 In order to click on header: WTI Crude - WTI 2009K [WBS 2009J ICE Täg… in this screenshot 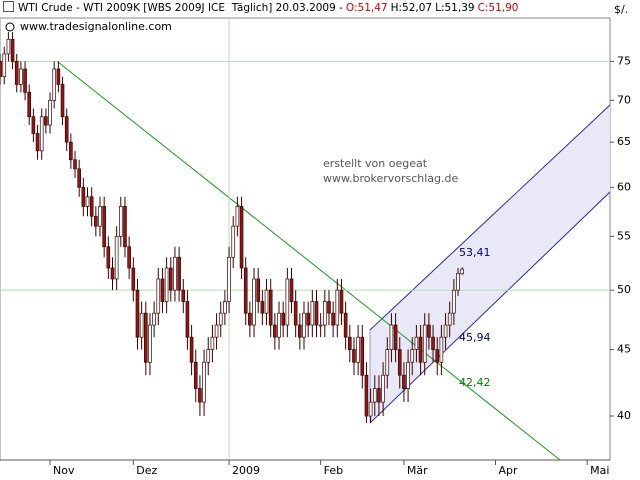, I will do `click(320, 8)`.